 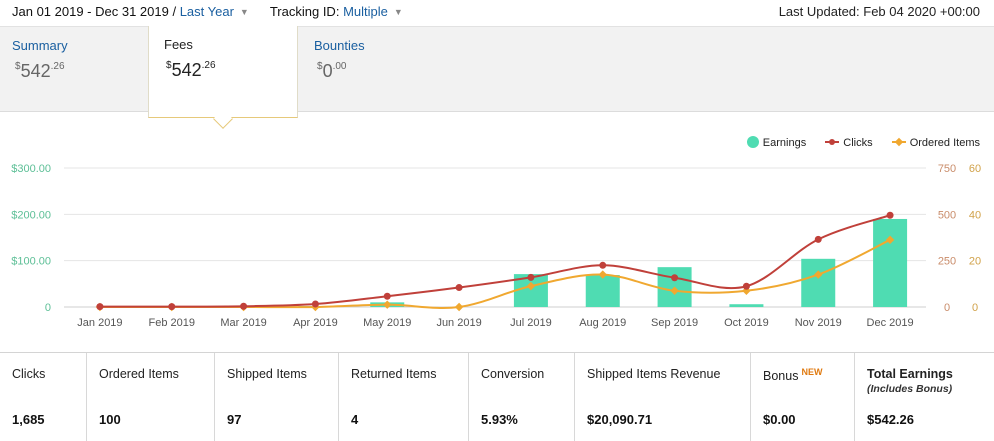 I want to click on stat-label: Shipped Items Revenue, so click(x=653, y=374).